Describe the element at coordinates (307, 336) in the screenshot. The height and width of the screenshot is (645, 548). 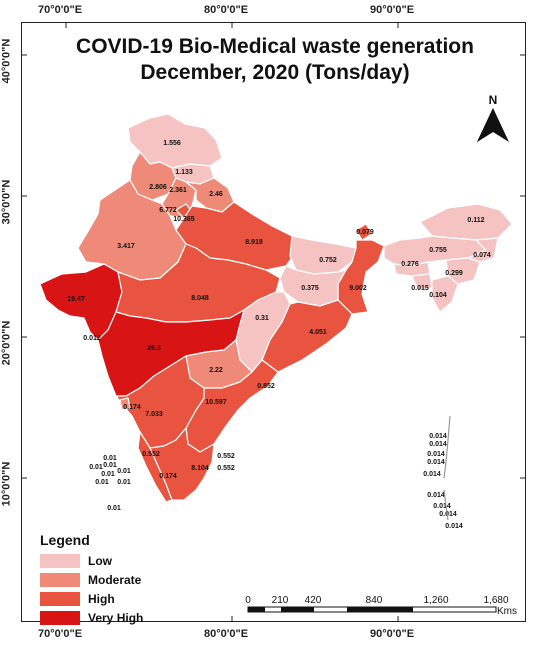
I see `region-odisha` at that location.